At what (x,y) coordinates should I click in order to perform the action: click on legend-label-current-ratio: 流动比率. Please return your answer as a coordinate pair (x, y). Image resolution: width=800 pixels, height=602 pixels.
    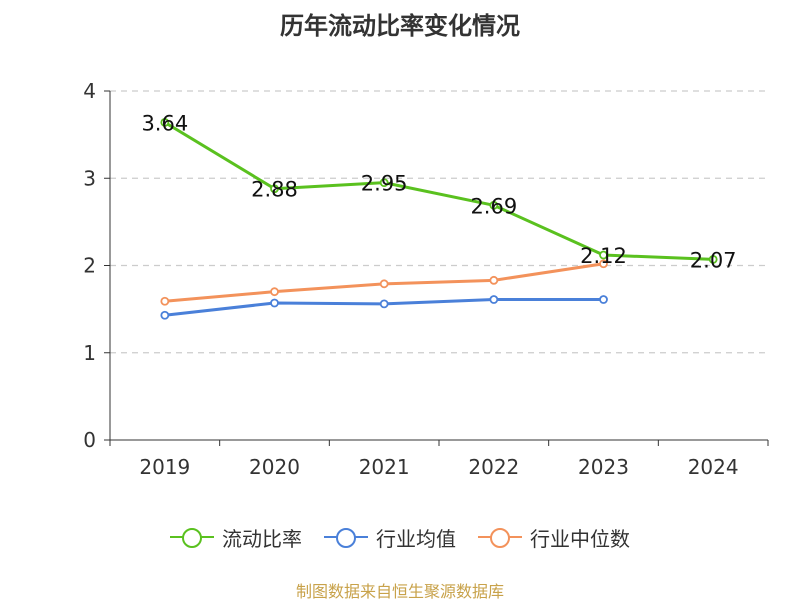
    Looking at the image, I should click on (262, 538).